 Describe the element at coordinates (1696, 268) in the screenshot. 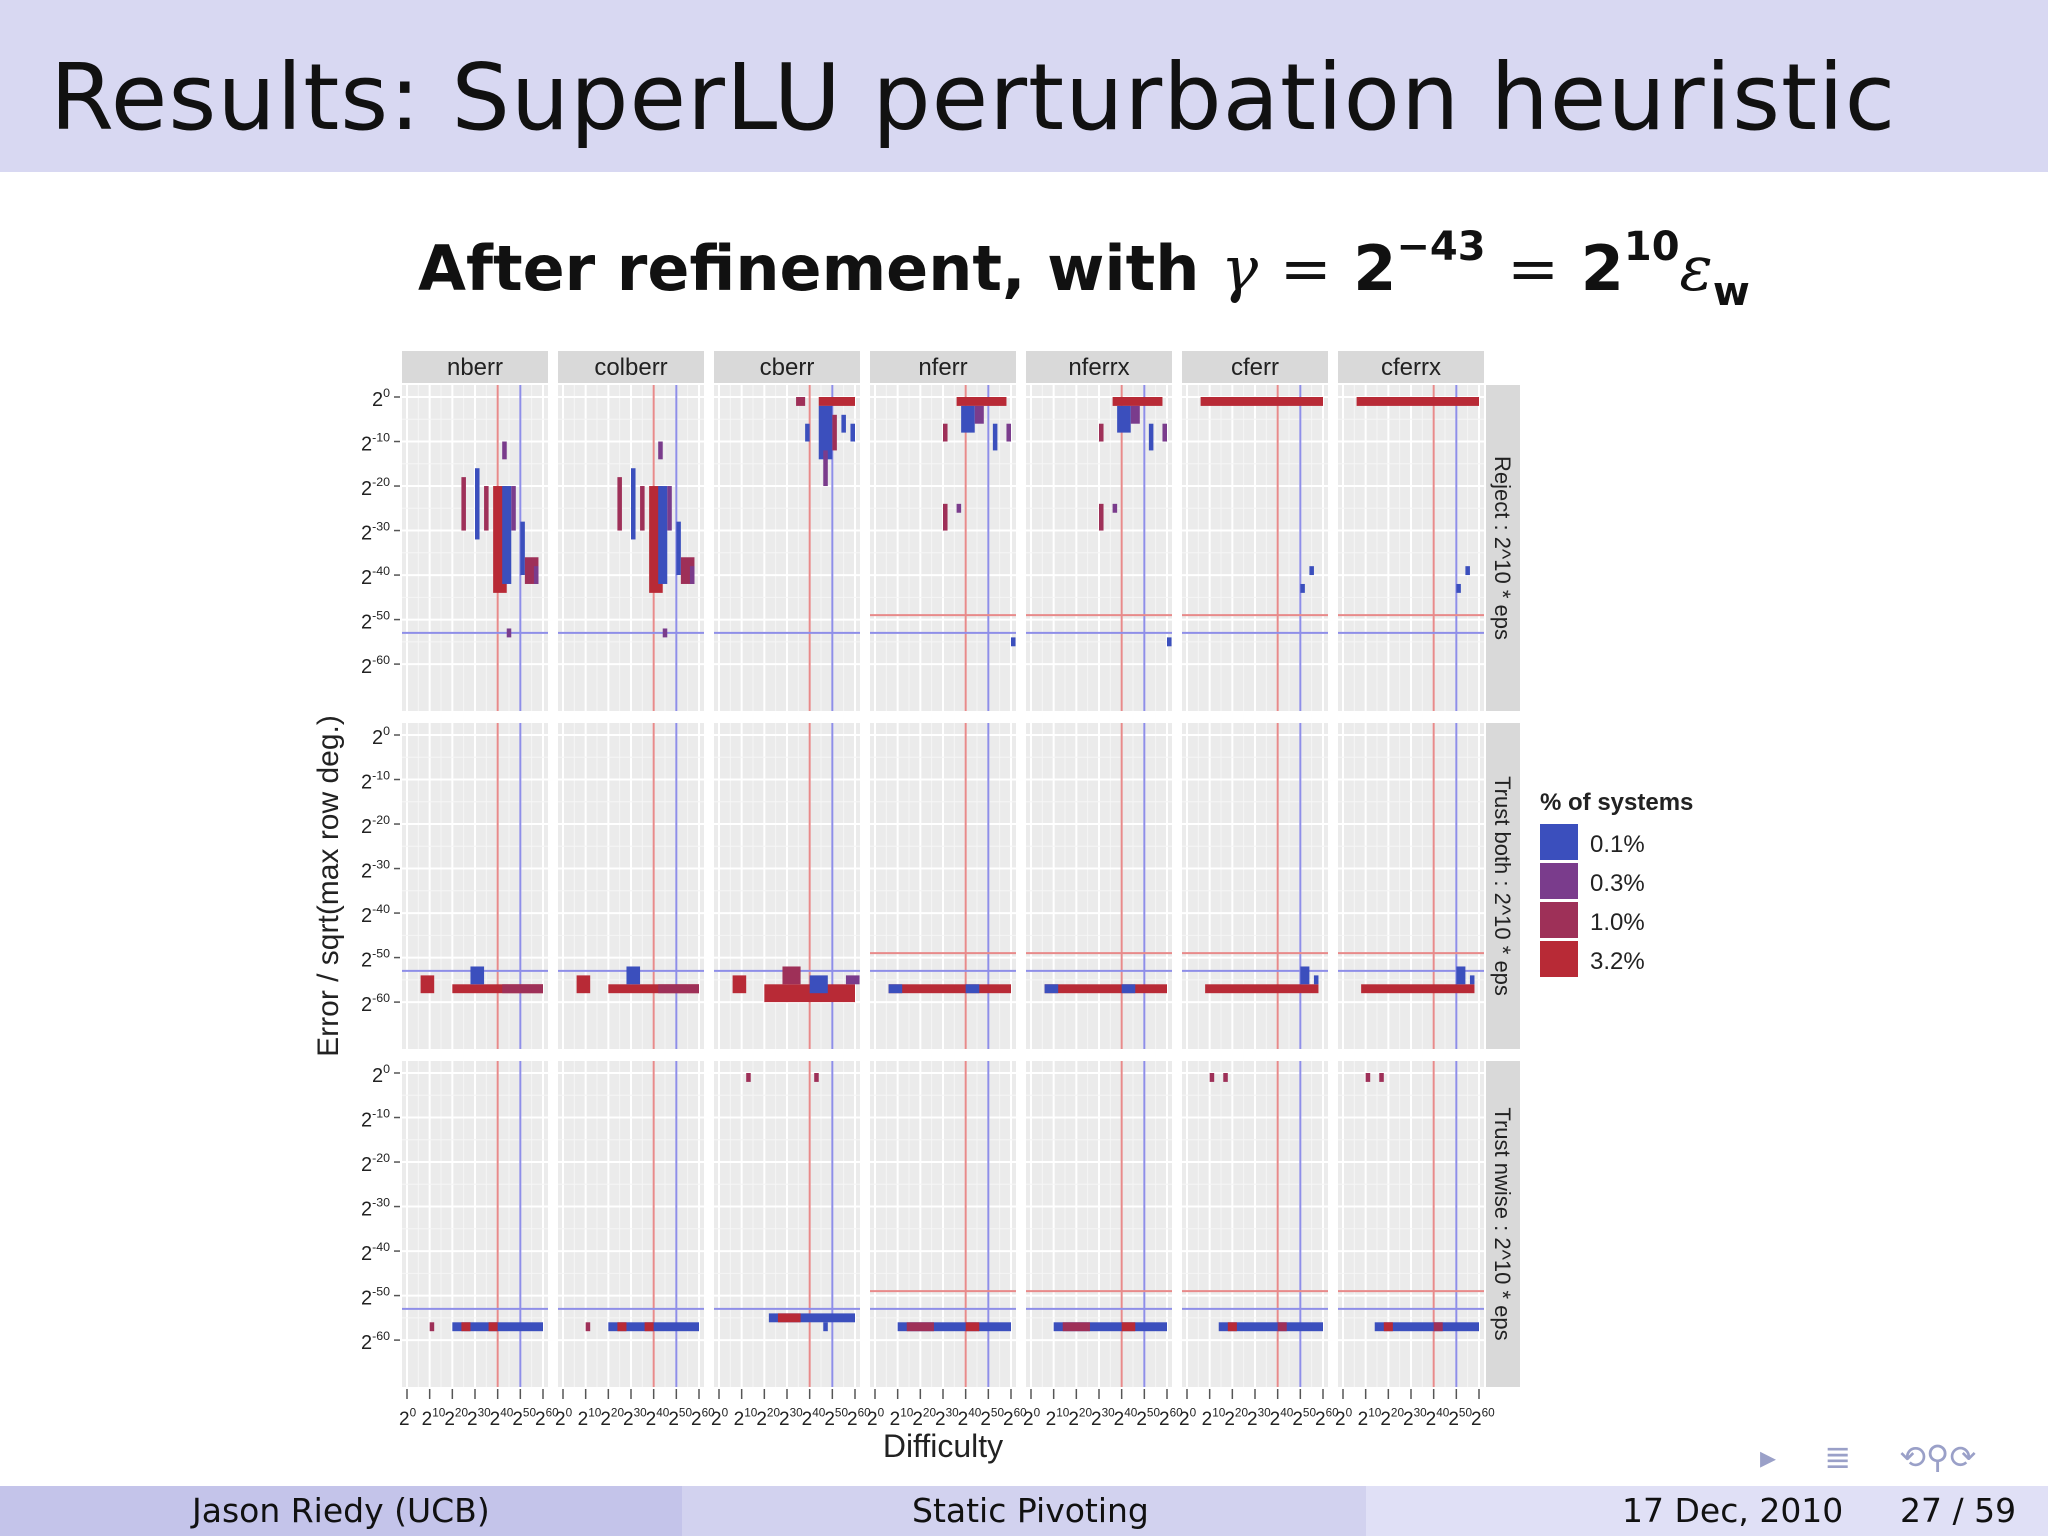

I see `subtitle-epsilon: ε` at that location.